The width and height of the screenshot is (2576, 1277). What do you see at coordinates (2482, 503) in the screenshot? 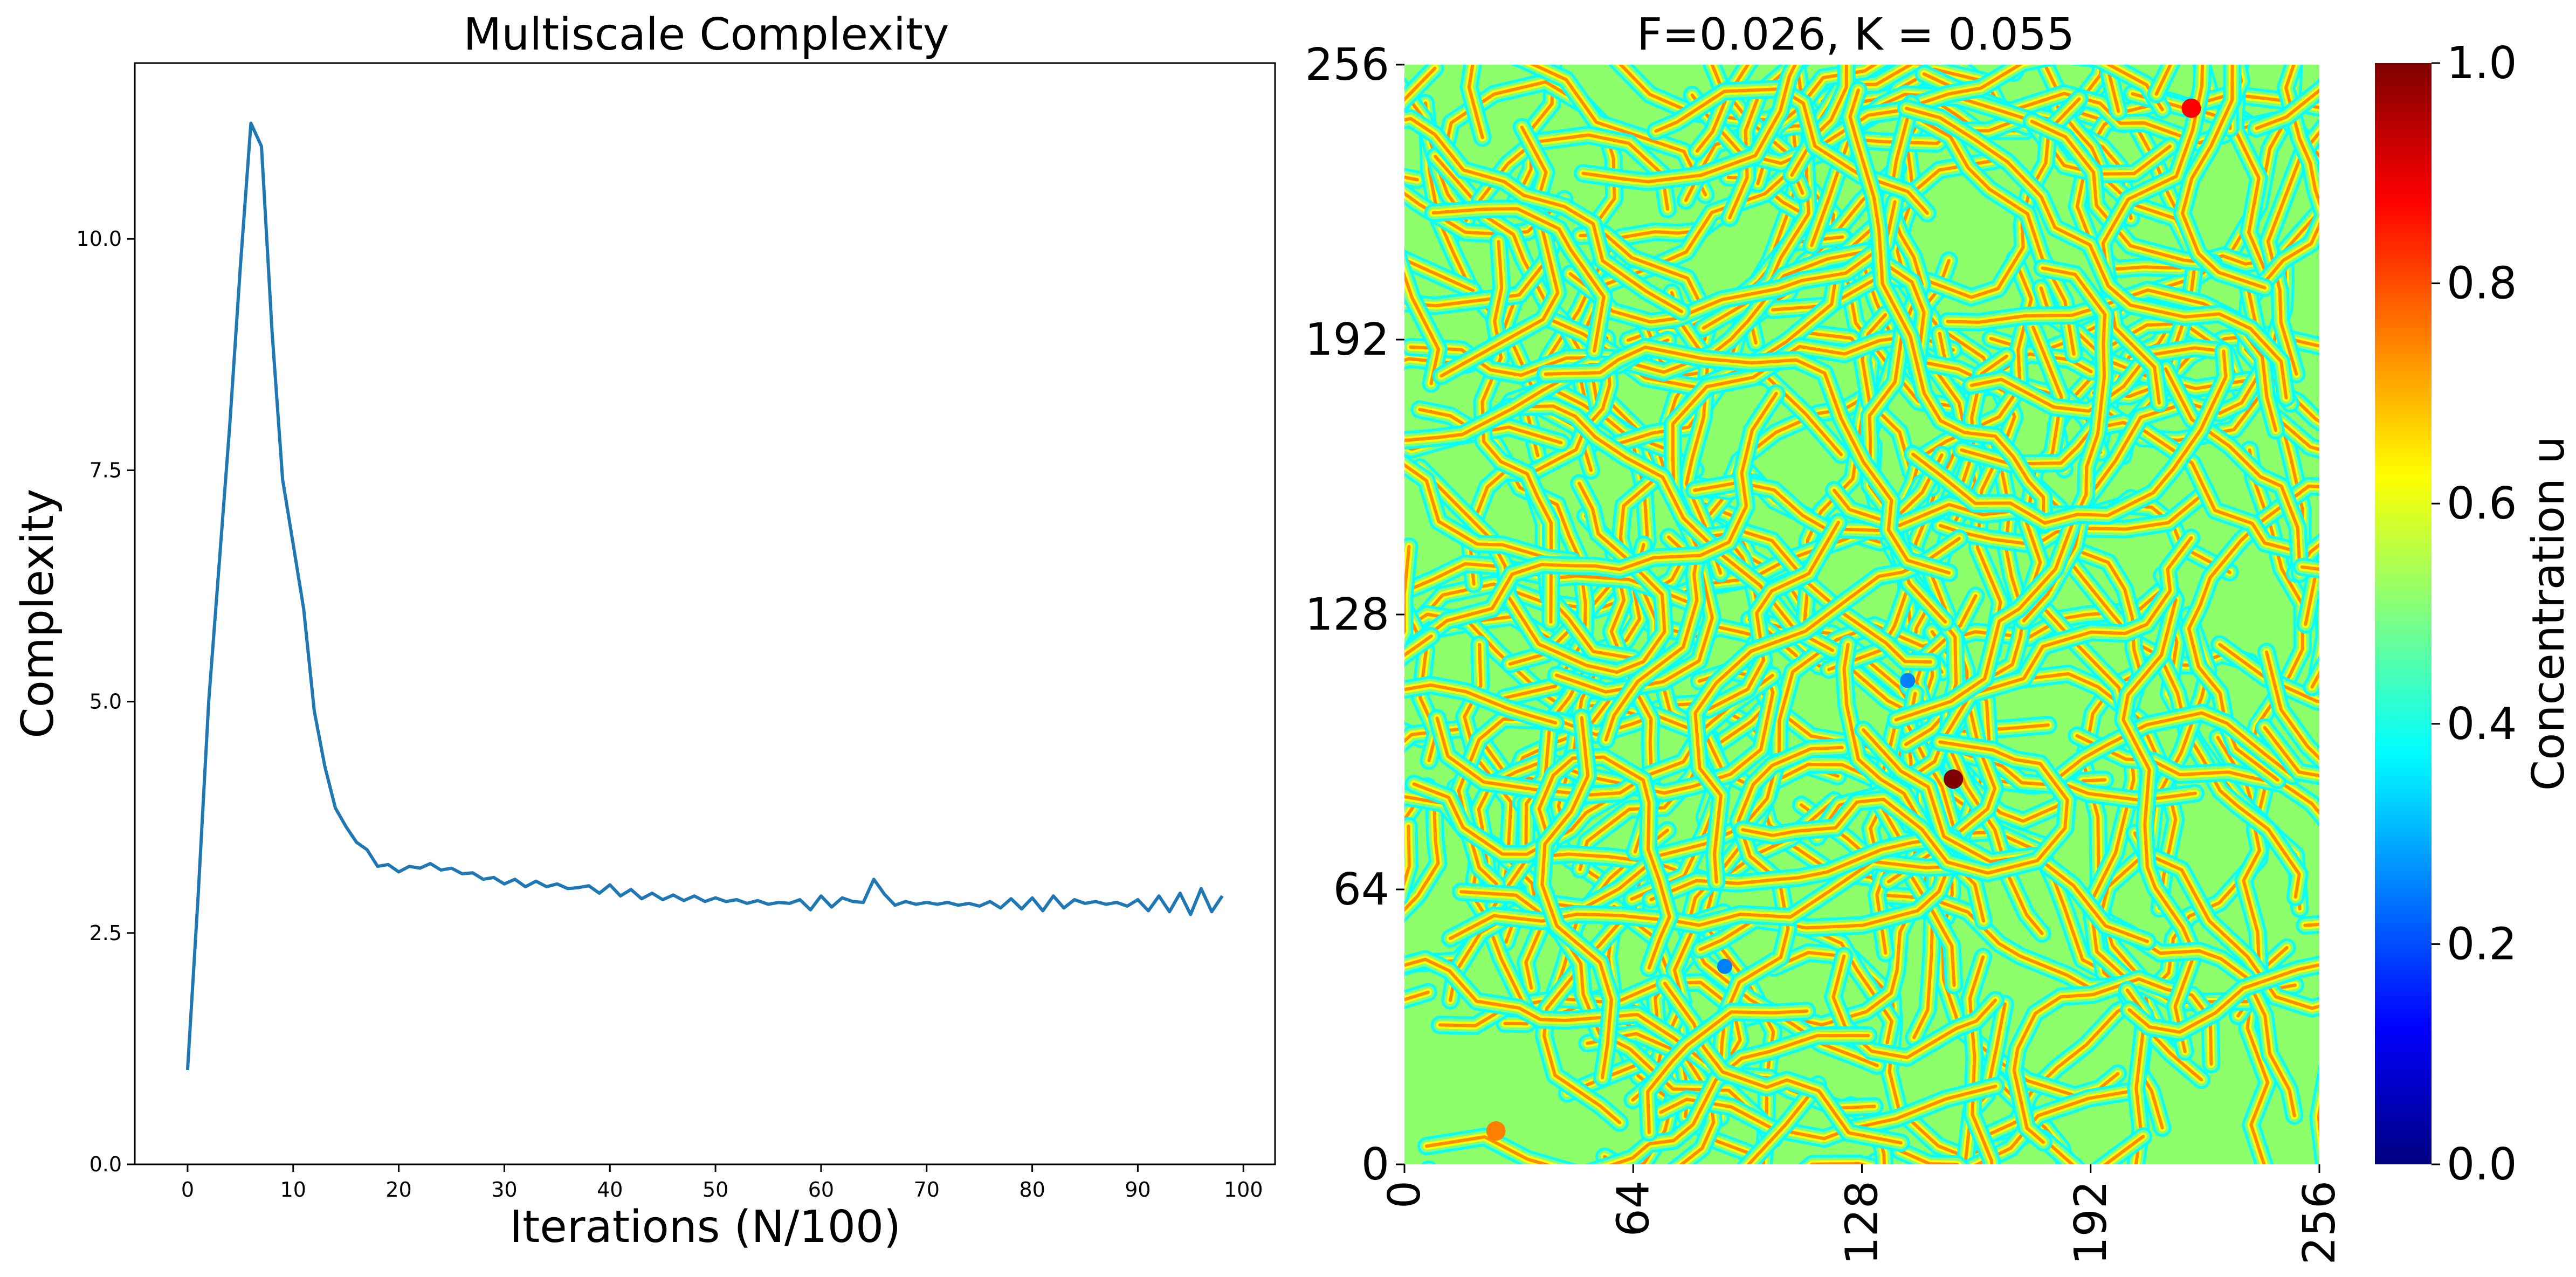
I see `colorbar-tick-label: 0.6` at bounding box center [2482, 503].